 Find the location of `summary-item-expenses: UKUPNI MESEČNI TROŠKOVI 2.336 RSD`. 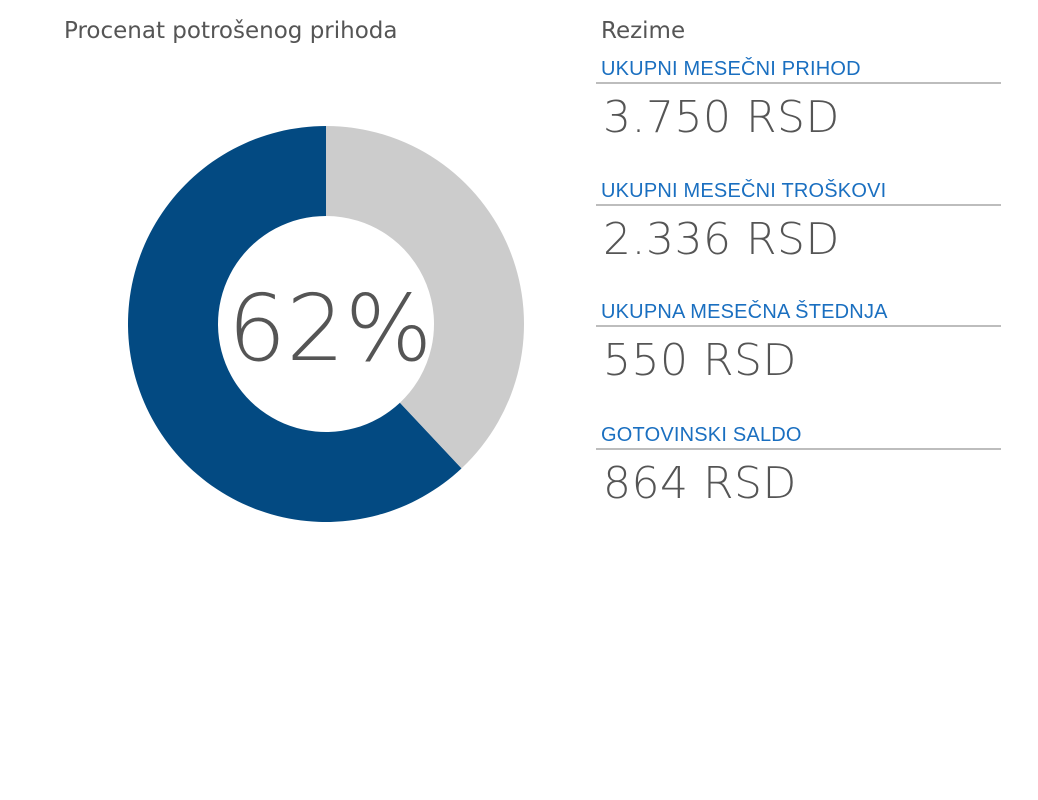

summary-item-expenses: UKUPNI MESEČNI TROŠKOVI 2.336 RSD is located at coordinates (798, 221).